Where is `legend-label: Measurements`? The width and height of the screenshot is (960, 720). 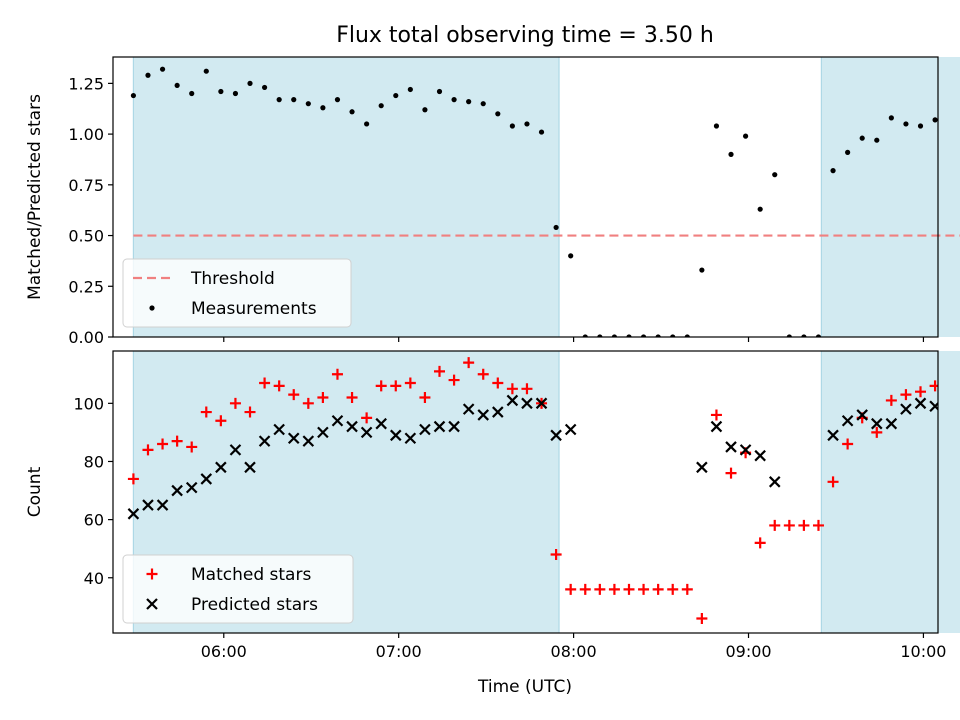
legend-label: Measurements is located at coordinates (254, 309).